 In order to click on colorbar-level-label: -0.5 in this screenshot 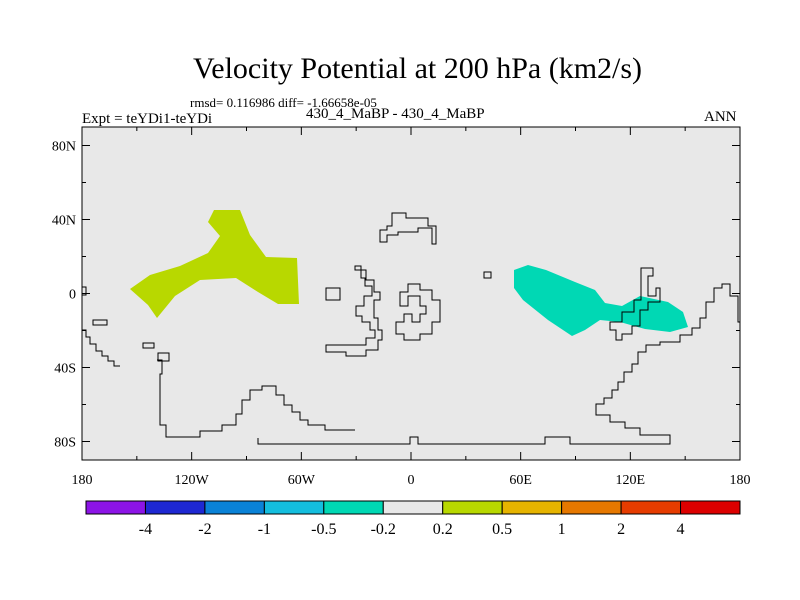, I will do `click(323, 529)`.